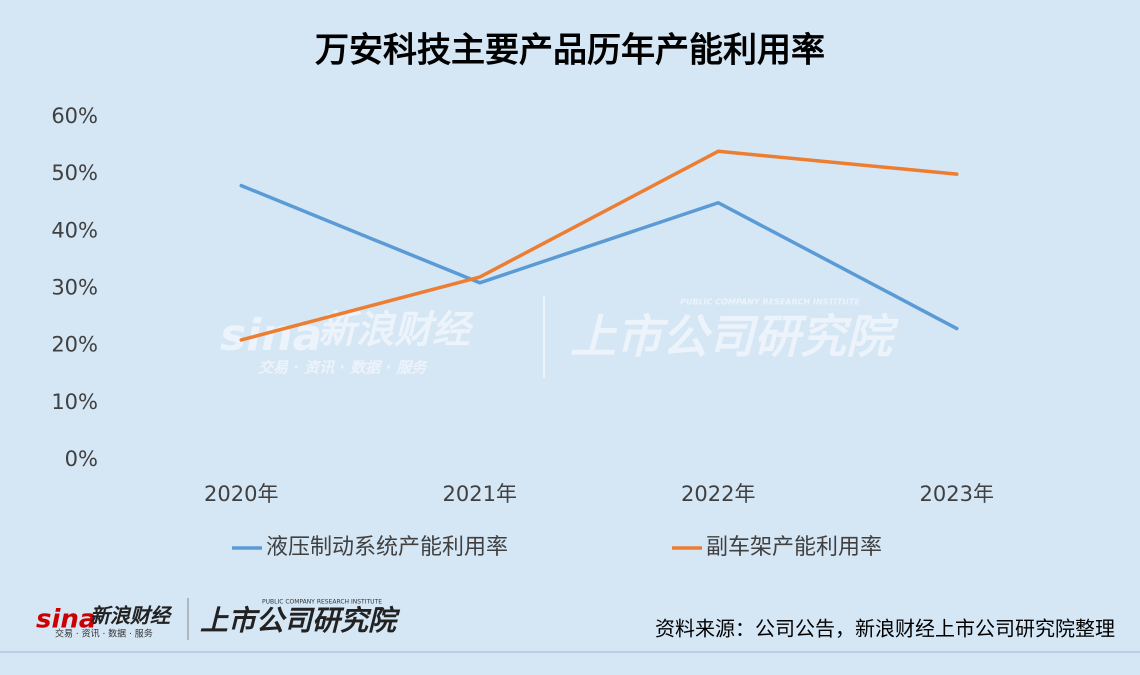 Image resolution: width=1140 pixels, height=675 pixels. What do you see at coordinates (81, 459) in the screenshot?
I see `y-tick-label: 0%` at bounding box center [81, 459].